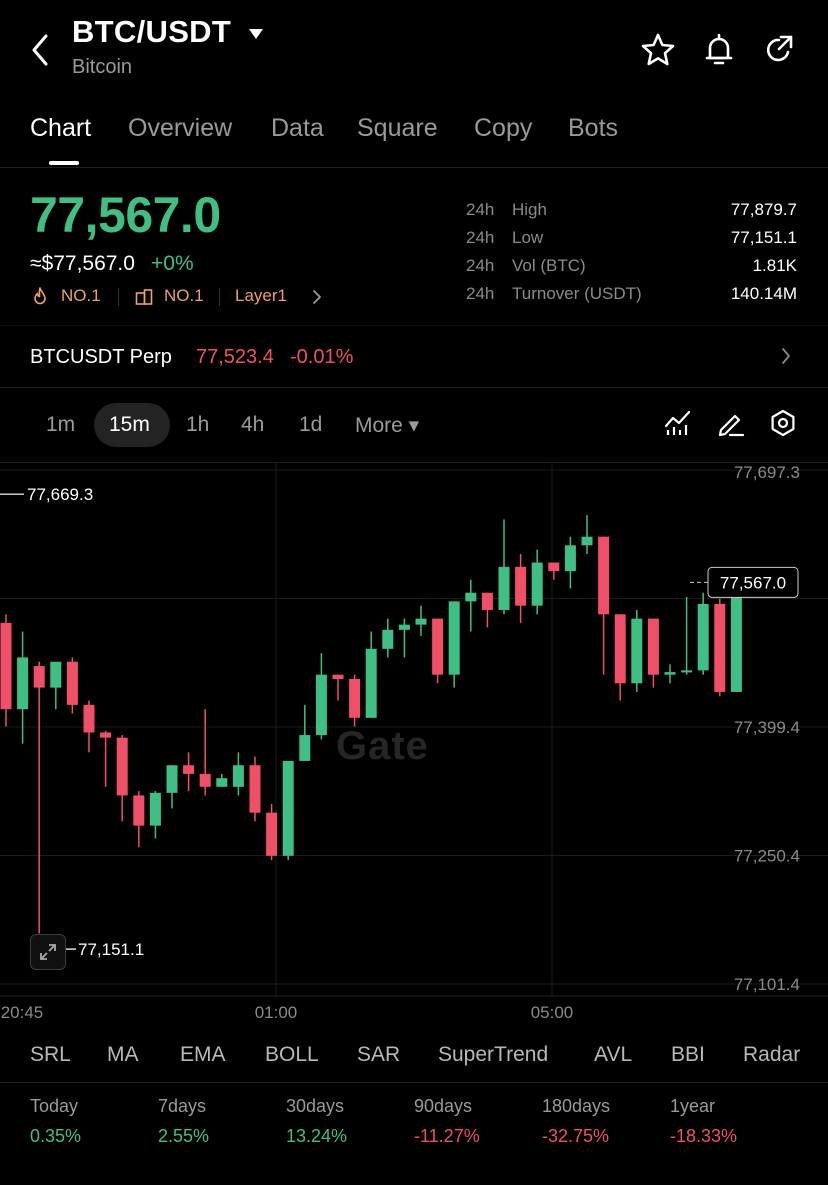 This screenshot has width=828, height=1185. I want to click on tab-chart: Chart, so click(61, 128).